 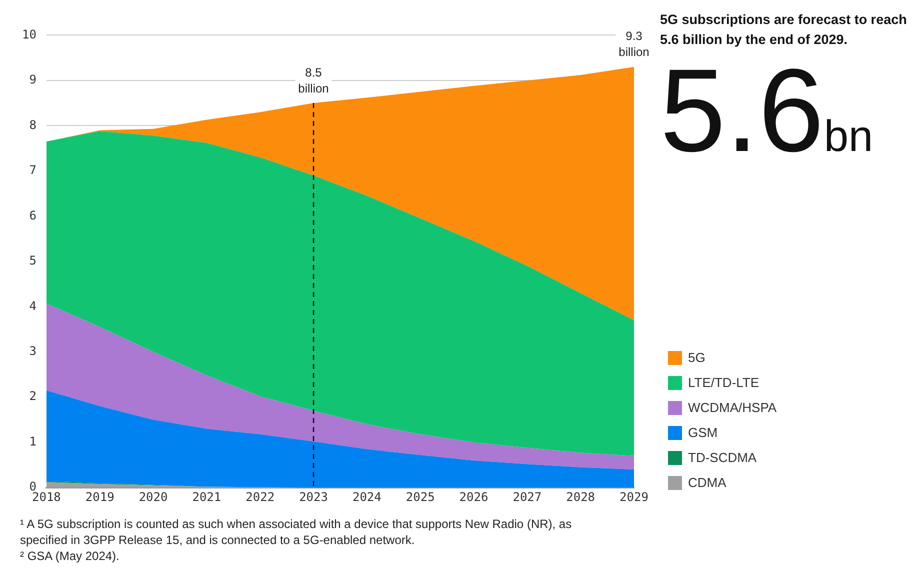 I want to click on y-tick-label: 1, so click(x=32, y=441).